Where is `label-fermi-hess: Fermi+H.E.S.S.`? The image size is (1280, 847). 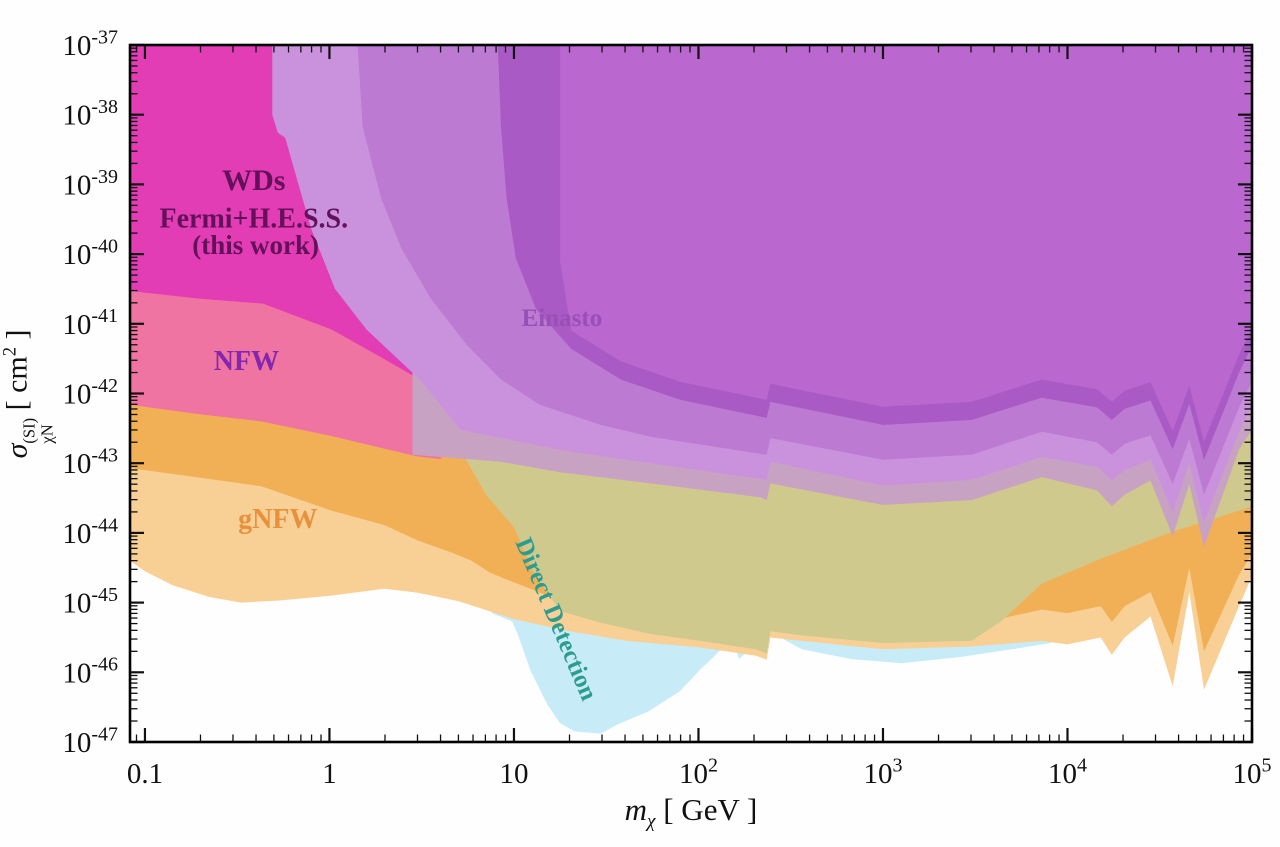
label-fermi-hess: Fermi+H.E.S.S. is located at coordinates (253, 219).